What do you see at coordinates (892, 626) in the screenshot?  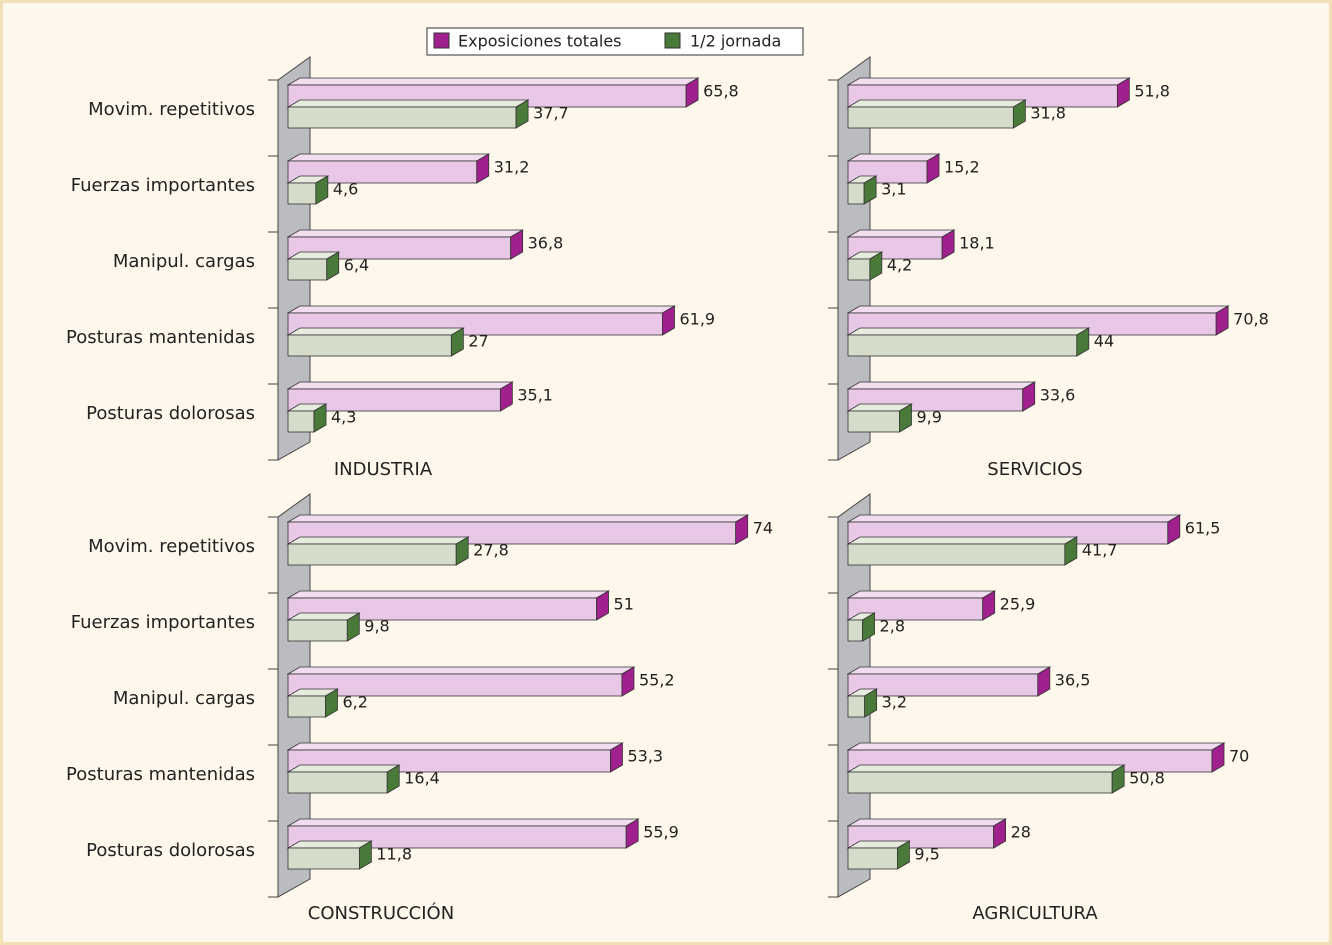 I see `value-label: 2,8` at bounding box center [892, 626].